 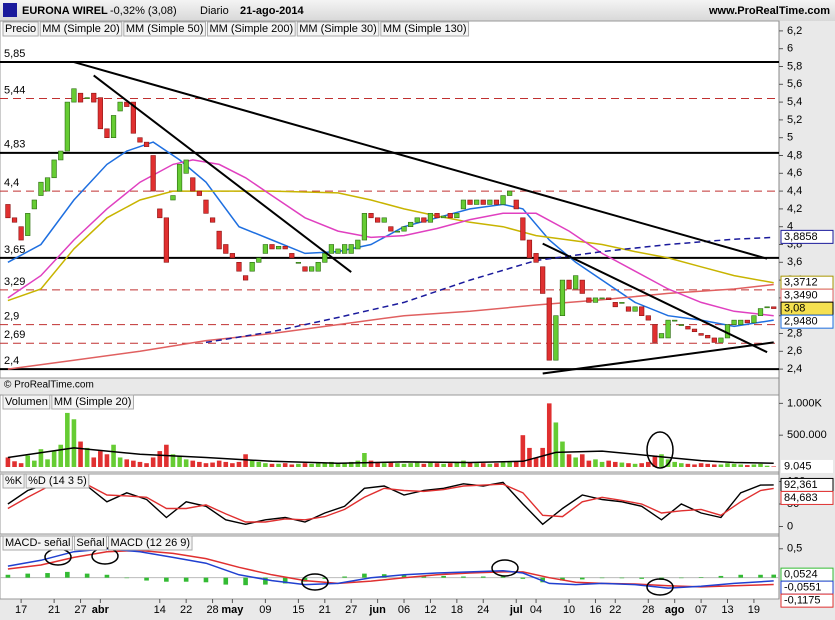 I want to click on level-label: 2,9, so click(x=11, y=317).